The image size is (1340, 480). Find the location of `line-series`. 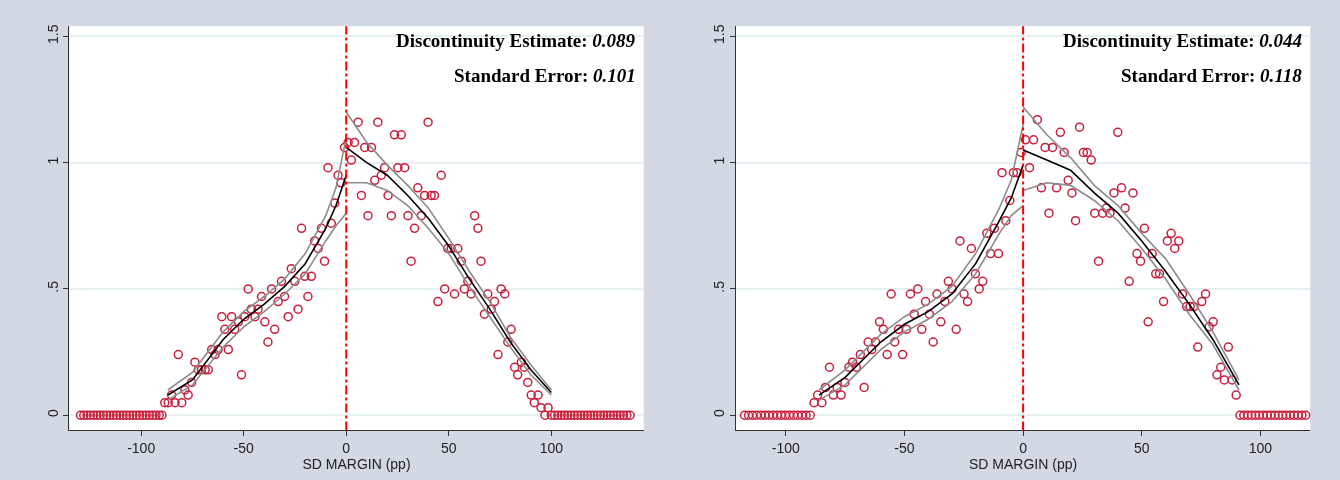

line-series is located at coordinates (1131, 243).